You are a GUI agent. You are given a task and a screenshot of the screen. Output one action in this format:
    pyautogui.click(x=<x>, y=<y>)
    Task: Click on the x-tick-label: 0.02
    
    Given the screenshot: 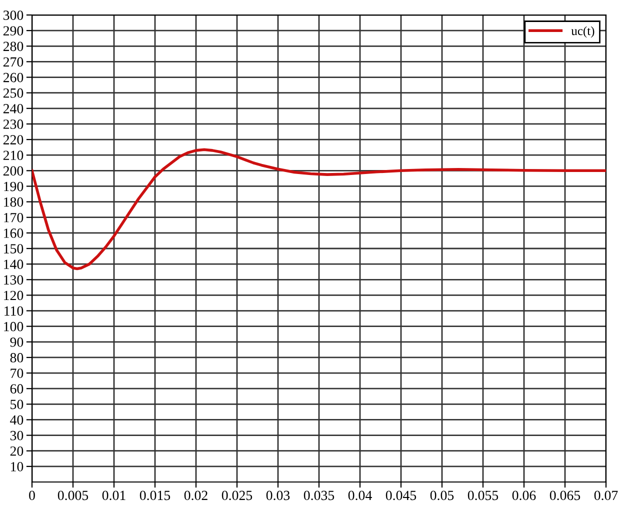 What is the action you would take?
    pyautogui.click(x=196, y=495)
    